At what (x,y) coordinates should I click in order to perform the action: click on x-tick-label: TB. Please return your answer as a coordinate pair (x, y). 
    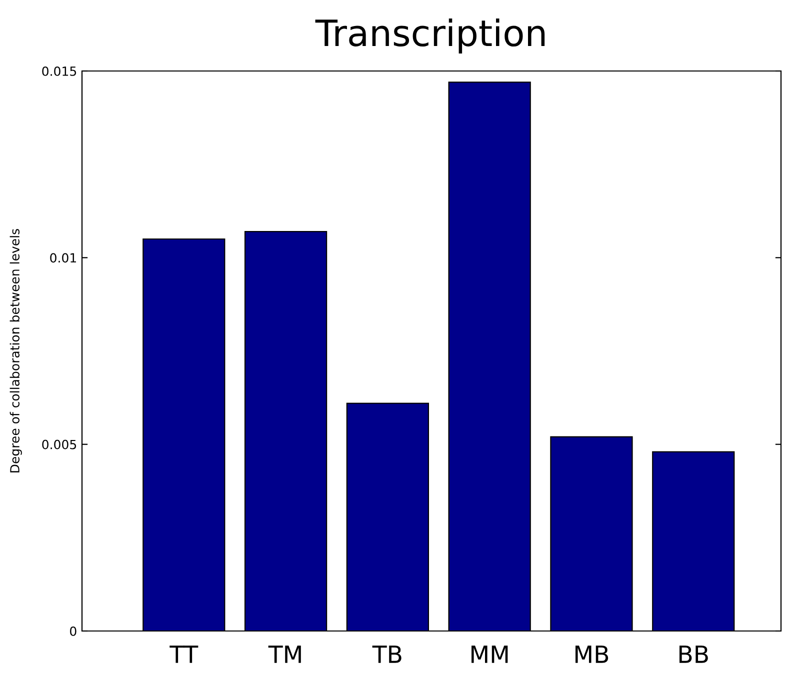
    Looking at the image, I should click on (387, 654).